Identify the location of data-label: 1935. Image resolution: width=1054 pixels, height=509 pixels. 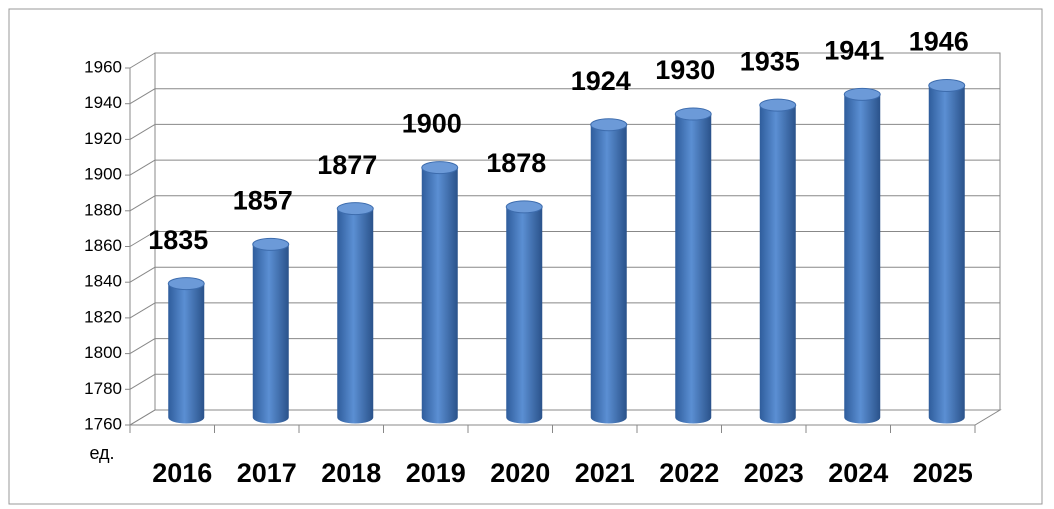
(770, 61).